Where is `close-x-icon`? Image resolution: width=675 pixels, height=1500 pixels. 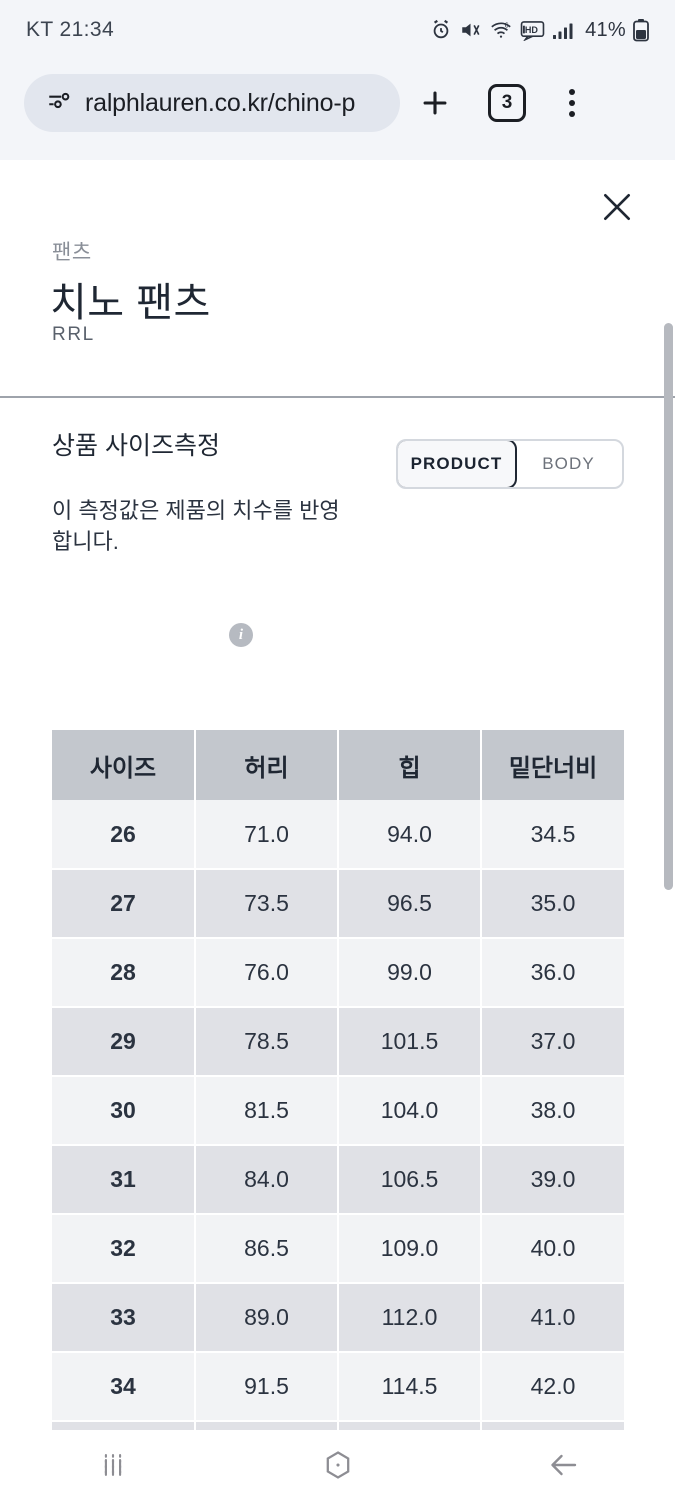 close-x-icon is located at coordinates (617, 207).